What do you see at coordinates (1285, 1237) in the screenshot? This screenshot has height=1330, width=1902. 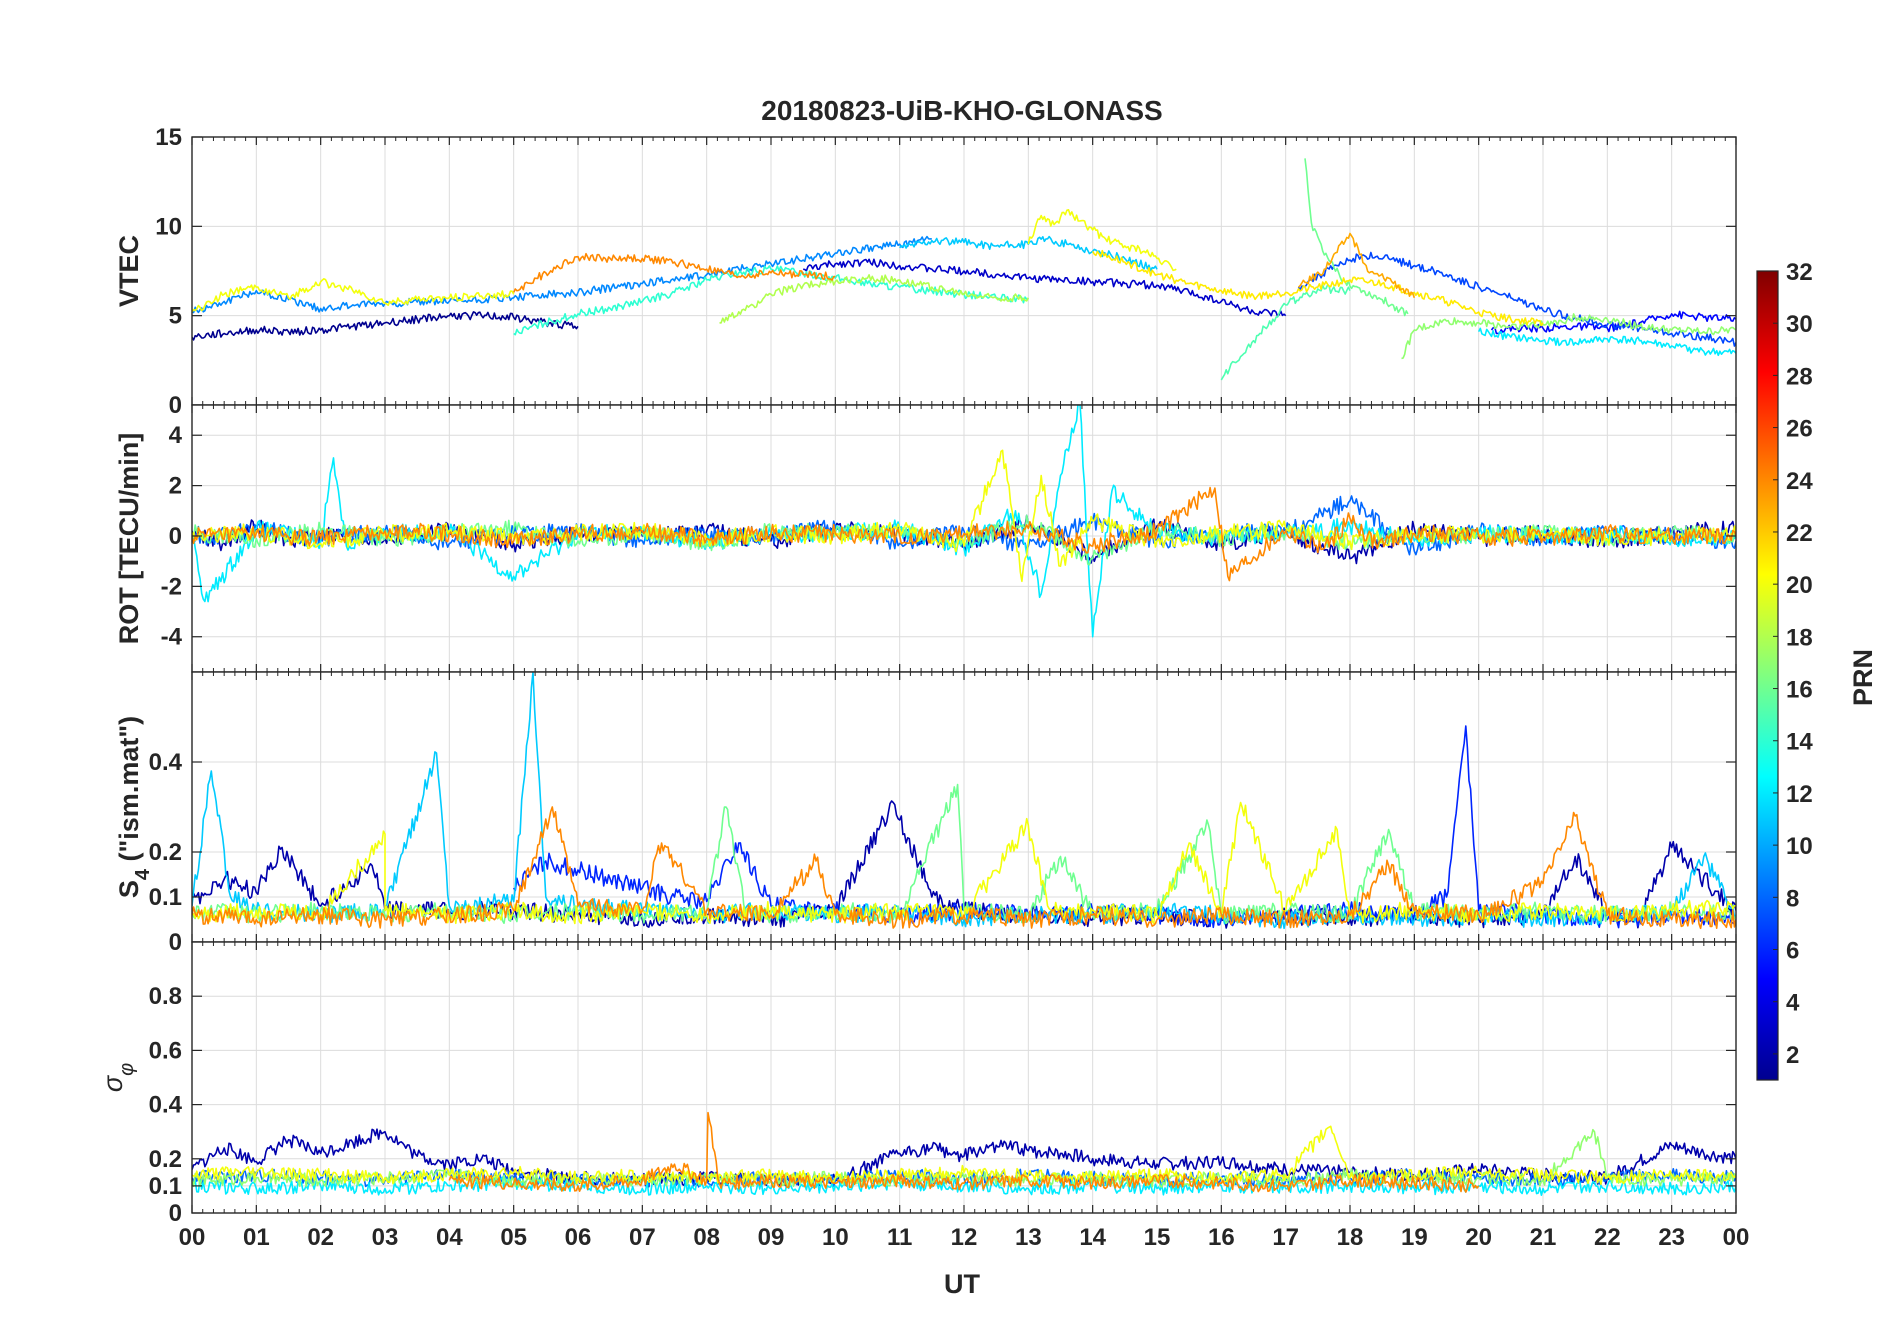 I see `x-tick-label: 17` at bounding box center [1285, 1237].